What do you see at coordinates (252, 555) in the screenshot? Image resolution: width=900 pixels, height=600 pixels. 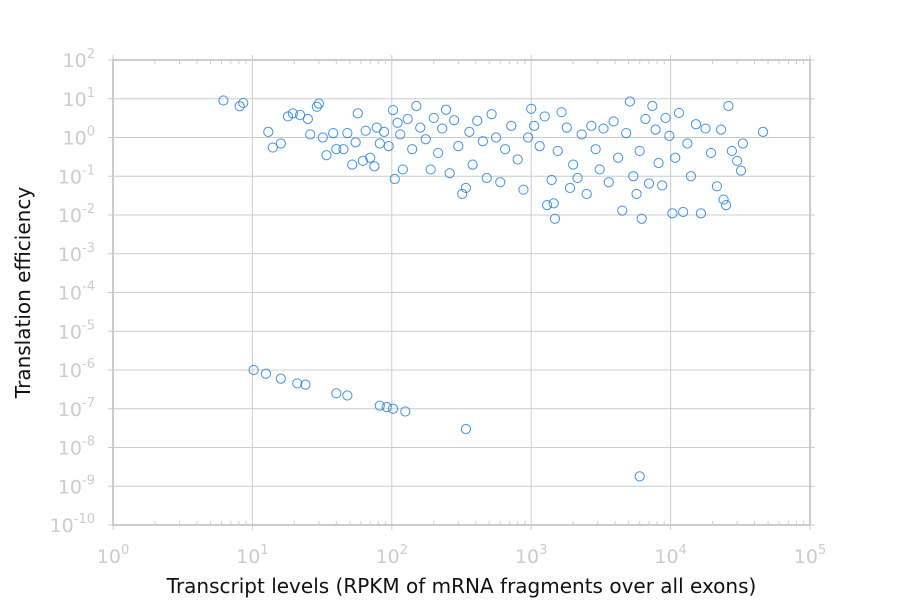 I see `x-tick-label: 10¹` at bounding box center [252, 555].